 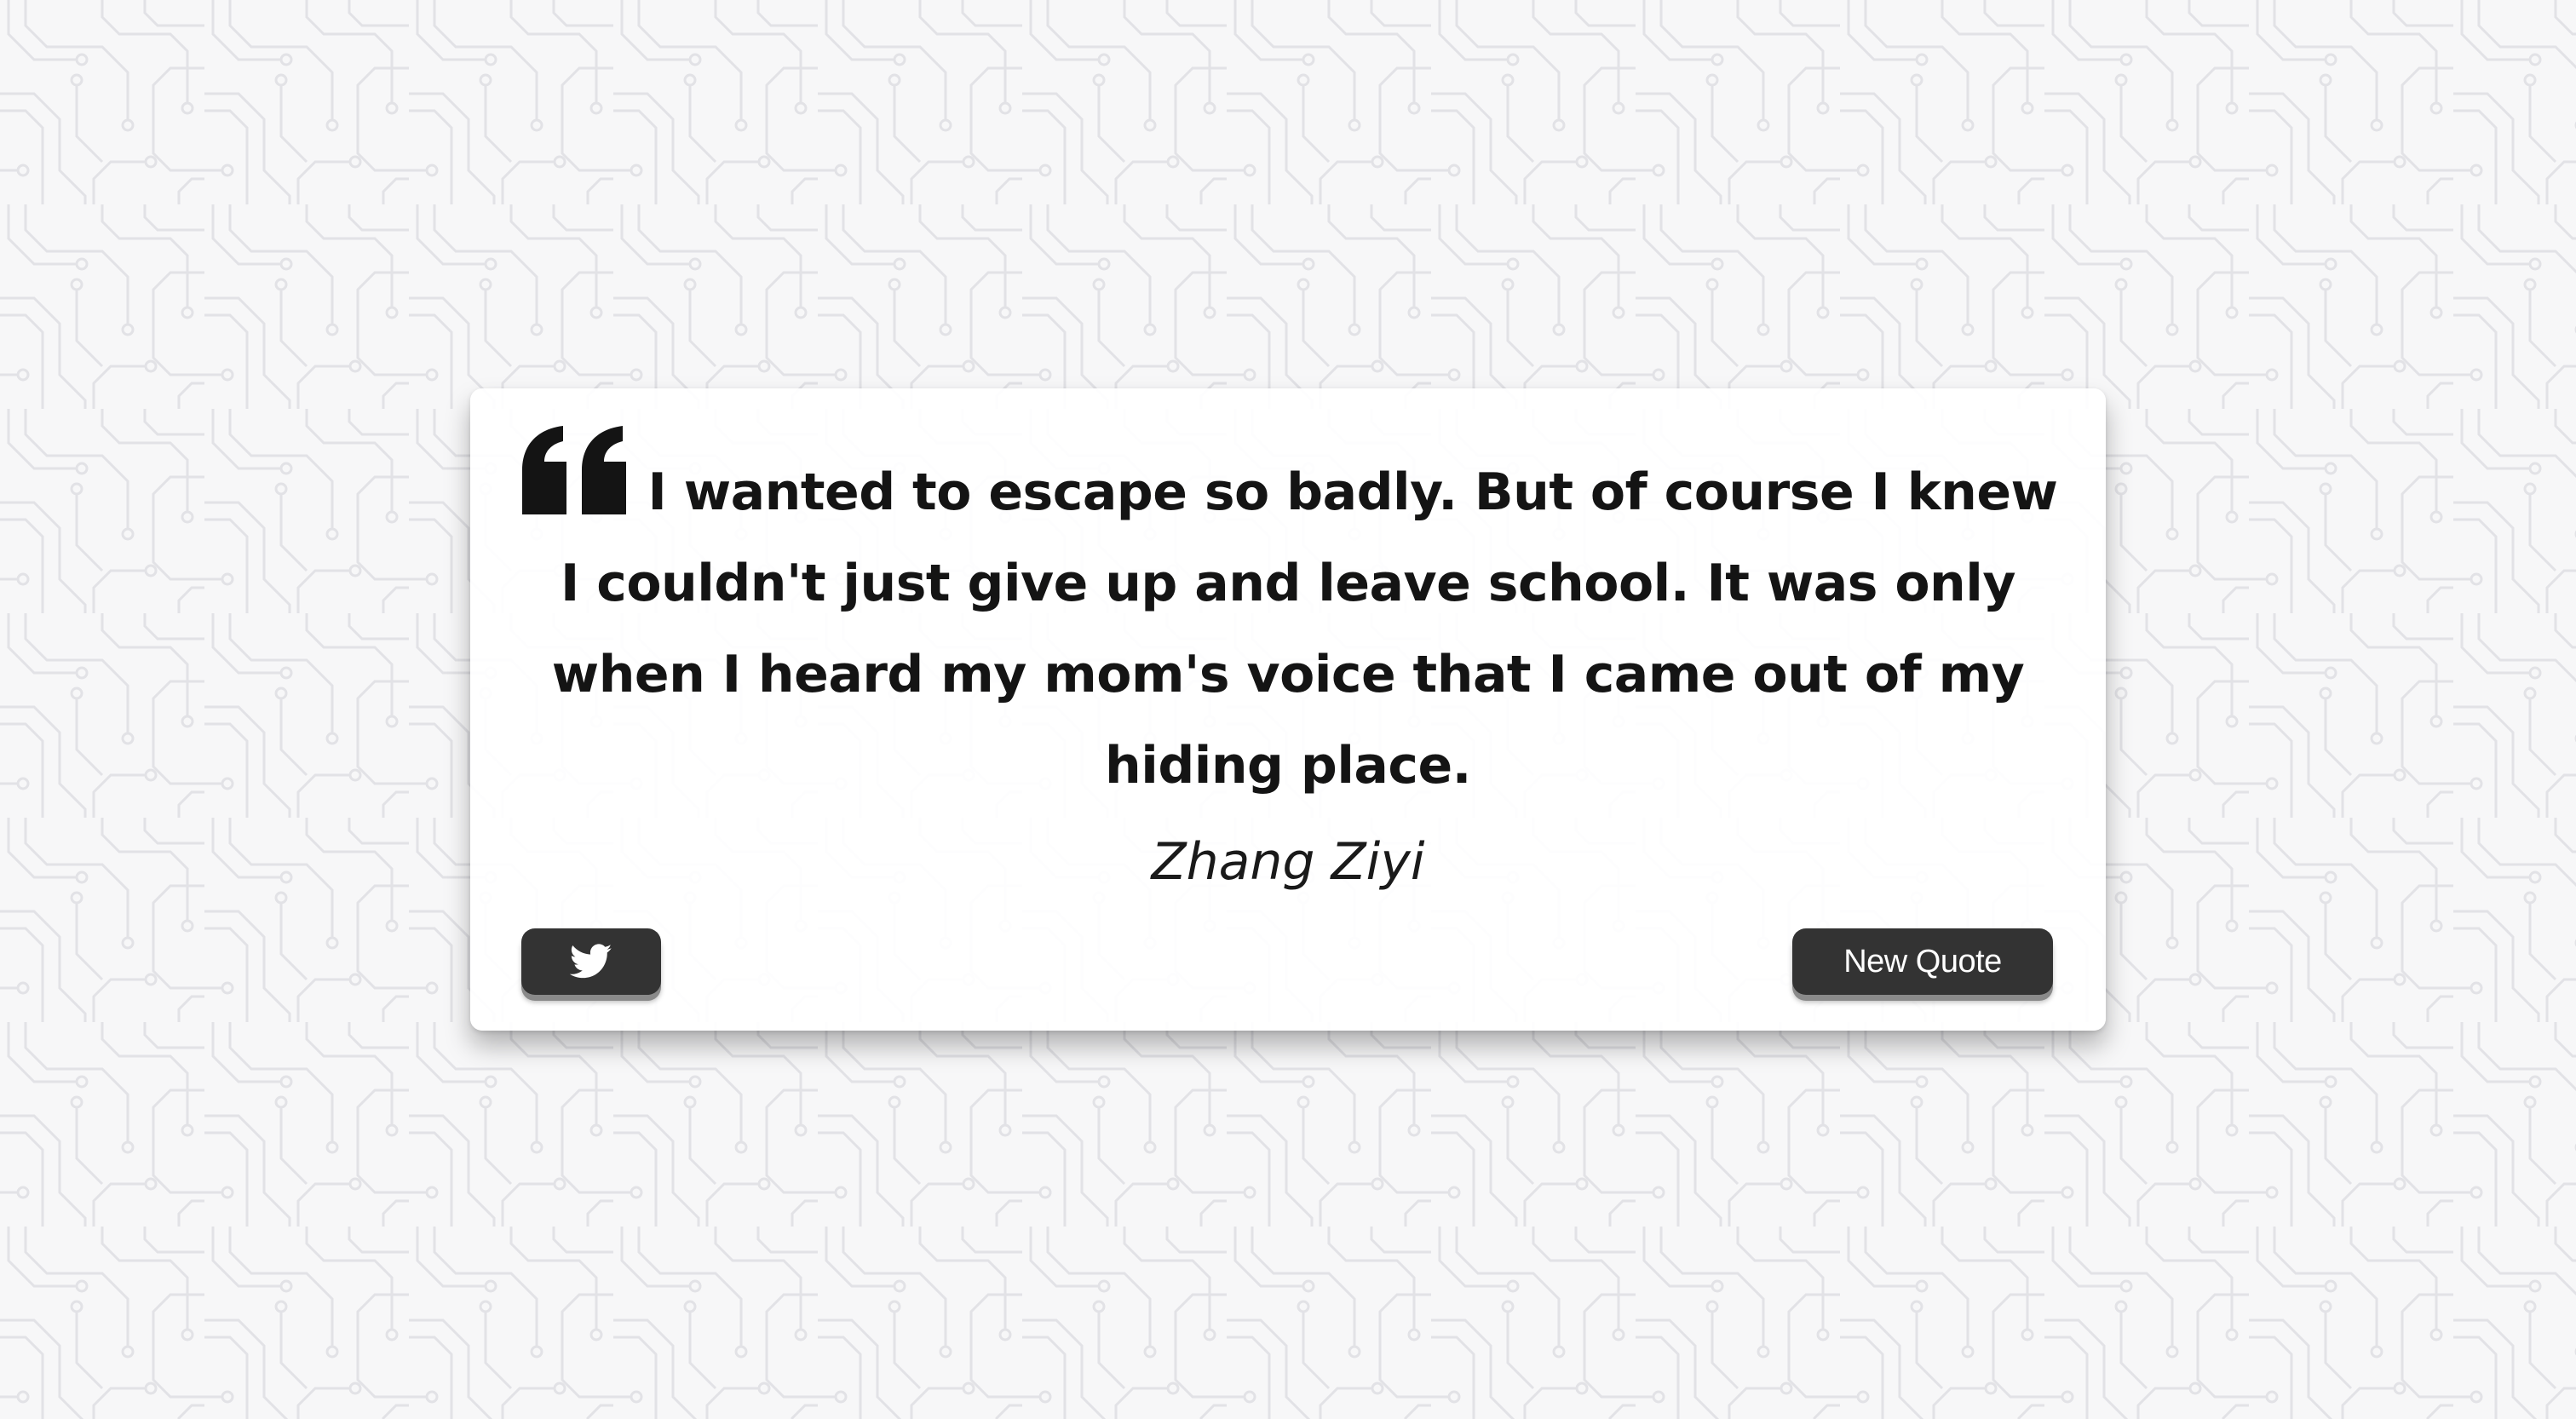 I want to click on twitter-icon, so click(x=591, y=962).